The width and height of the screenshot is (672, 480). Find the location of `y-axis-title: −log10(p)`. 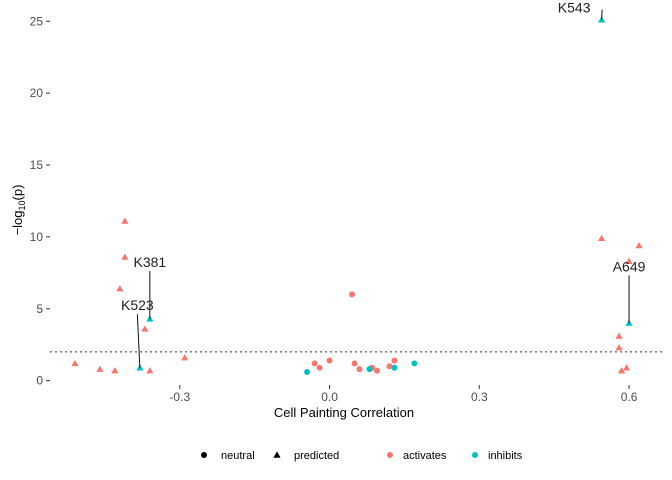

y-axis-title: −log10(p) is located at coordinates (18, 210).